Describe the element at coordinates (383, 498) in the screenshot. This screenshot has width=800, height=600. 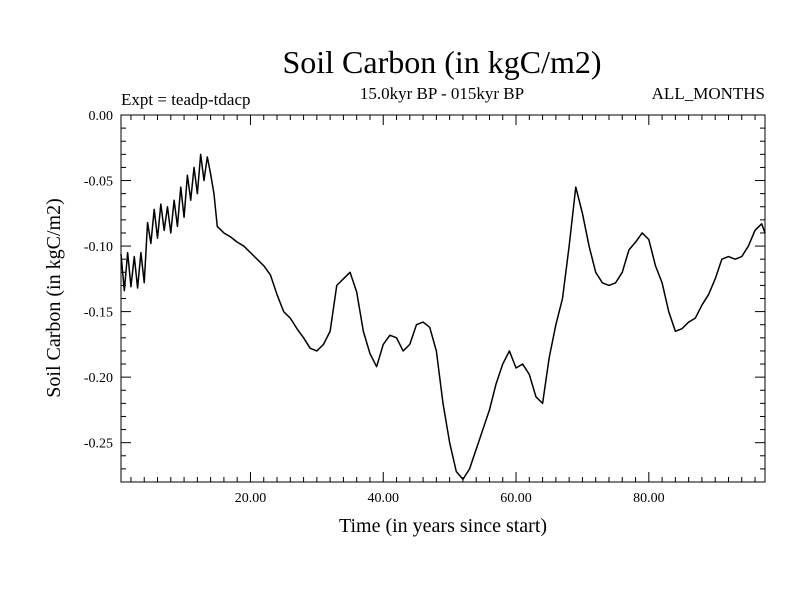
I see `x-tick-label: 40.00` at that location.